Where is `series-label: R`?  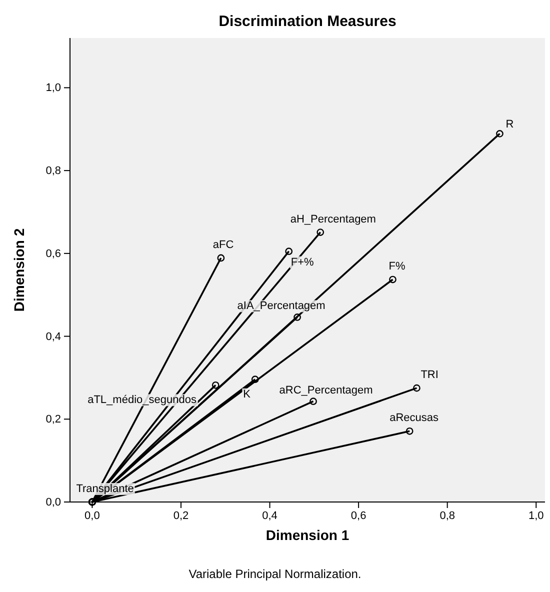
series-label: R is located at coordinates (510, 124).